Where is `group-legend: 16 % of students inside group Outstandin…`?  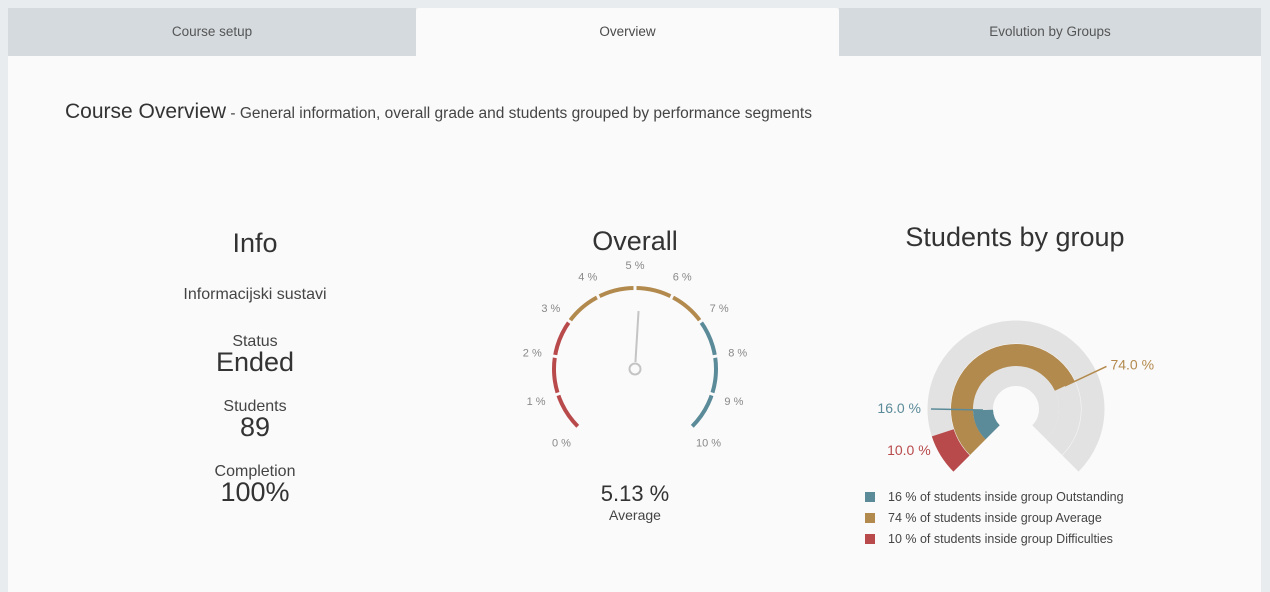 group-legend: 16 % of students inside group Outstandin… is located at coordinates (994, 517).